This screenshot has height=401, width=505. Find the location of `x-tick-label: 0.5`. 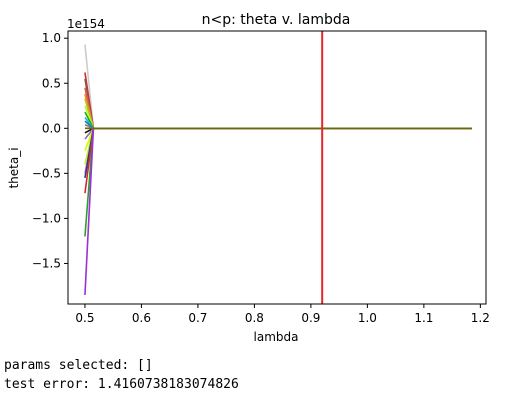

x-tick-label: 0.5 is located at coordinates (84, 318).